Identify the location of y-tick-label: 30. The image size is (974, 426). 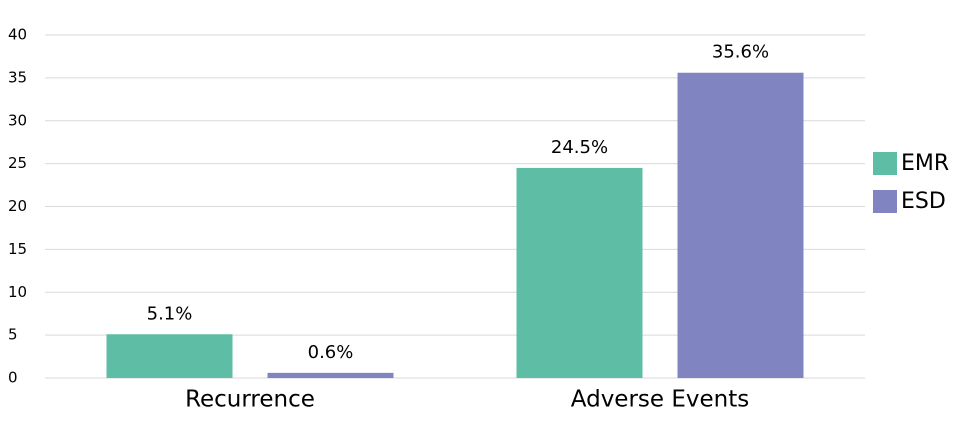
(17, 120).